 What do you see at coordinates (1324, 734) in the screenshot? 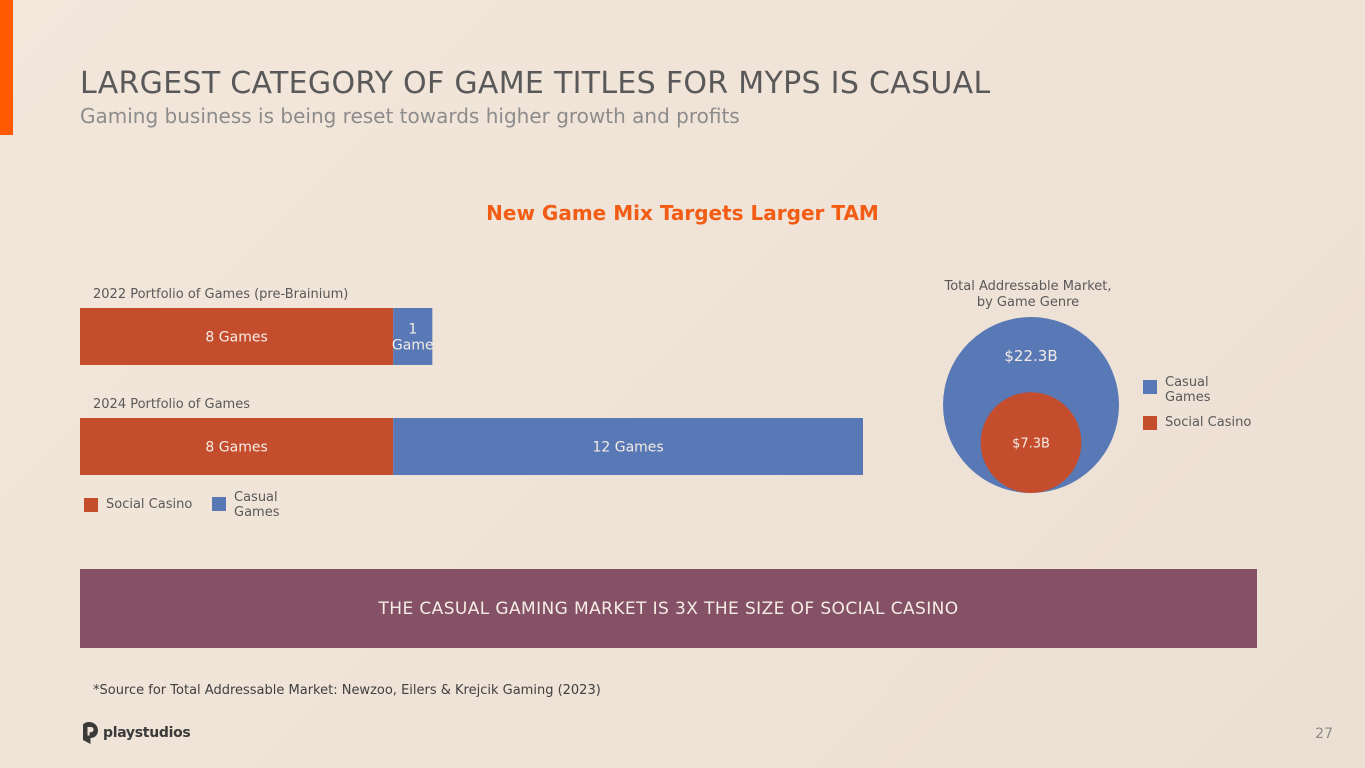
I see `page-number: 27` at bounding box center [1324, 734].